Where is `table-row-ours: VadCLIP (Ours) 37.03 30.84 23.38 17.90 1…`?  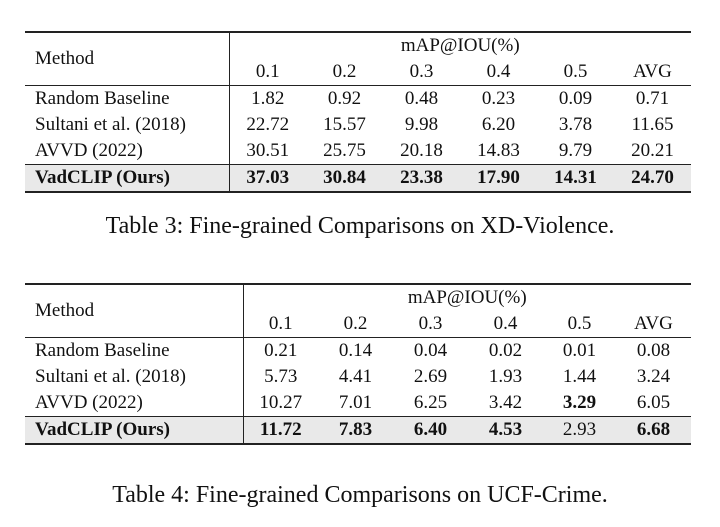 table-row-ours: VadCLIP (Ours) 37.03 30.84 23.38 17.90 1… is located at coordinates (358, 178).